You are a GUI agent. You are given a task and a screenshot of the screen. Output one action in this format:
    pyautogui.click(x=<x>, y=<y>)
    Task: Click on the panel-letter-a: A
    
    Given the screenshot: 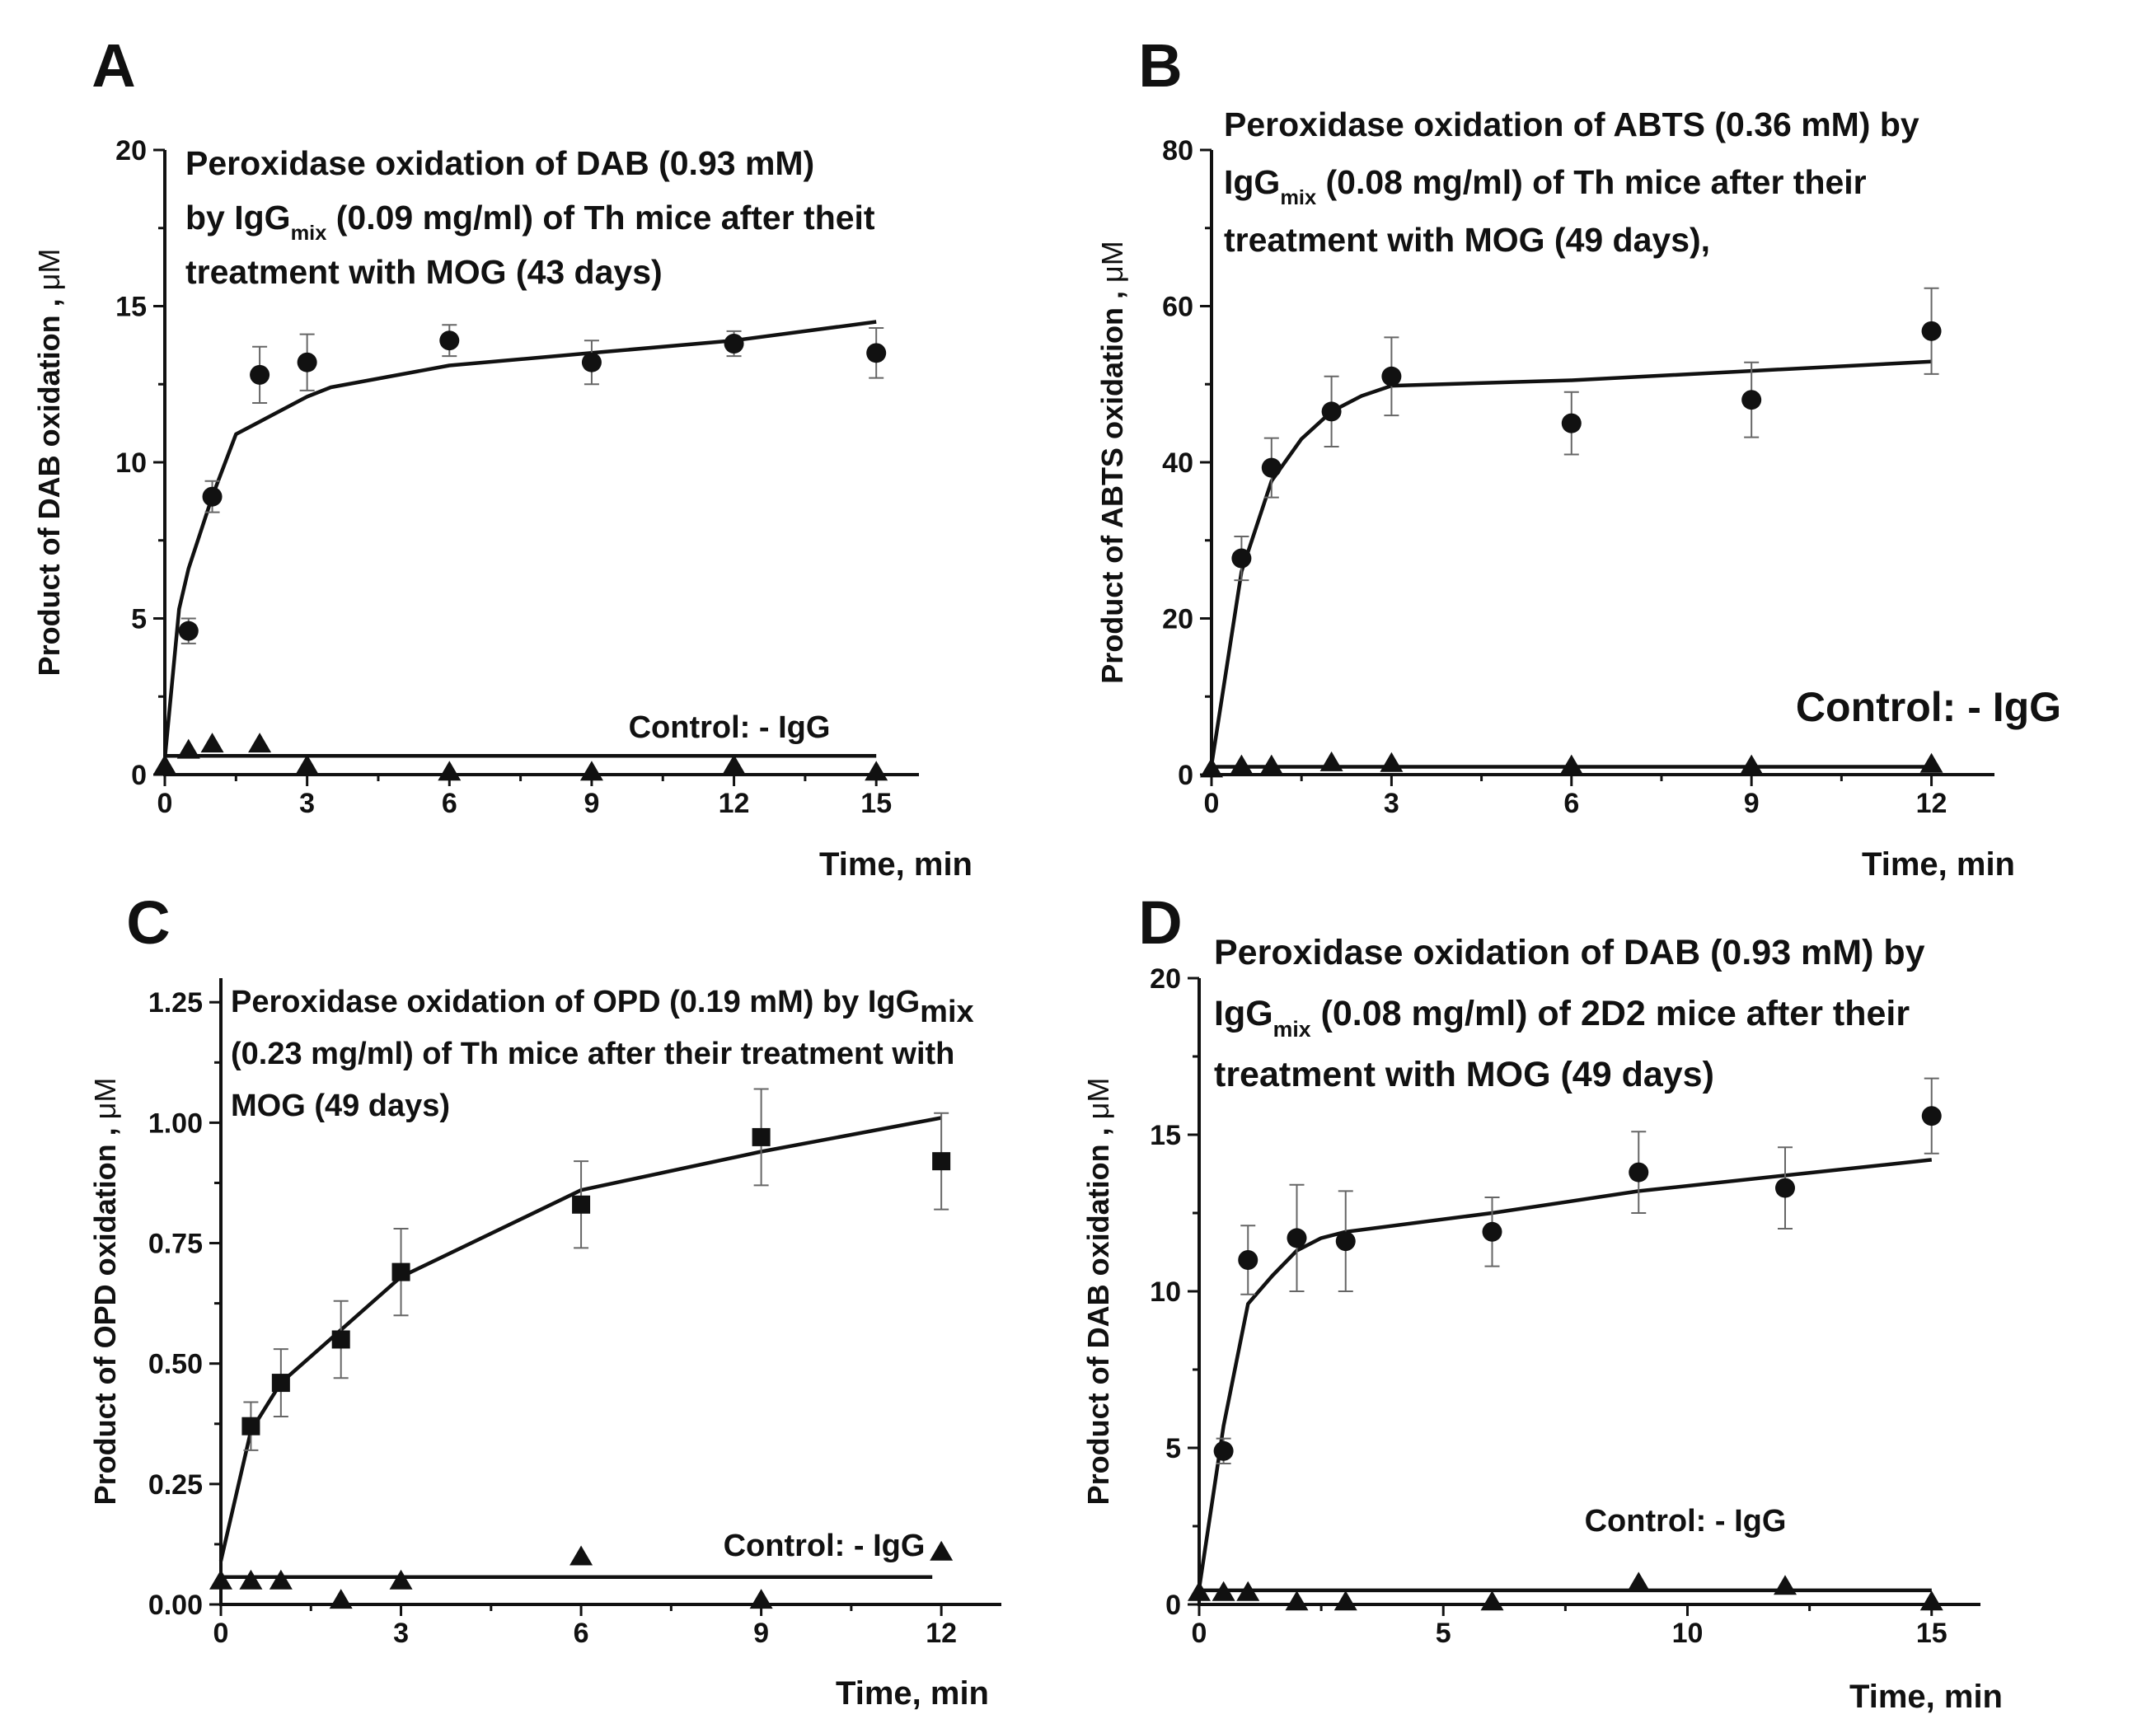 What is the action you would take?
    pyautogui.click(x=113, y=65)
    